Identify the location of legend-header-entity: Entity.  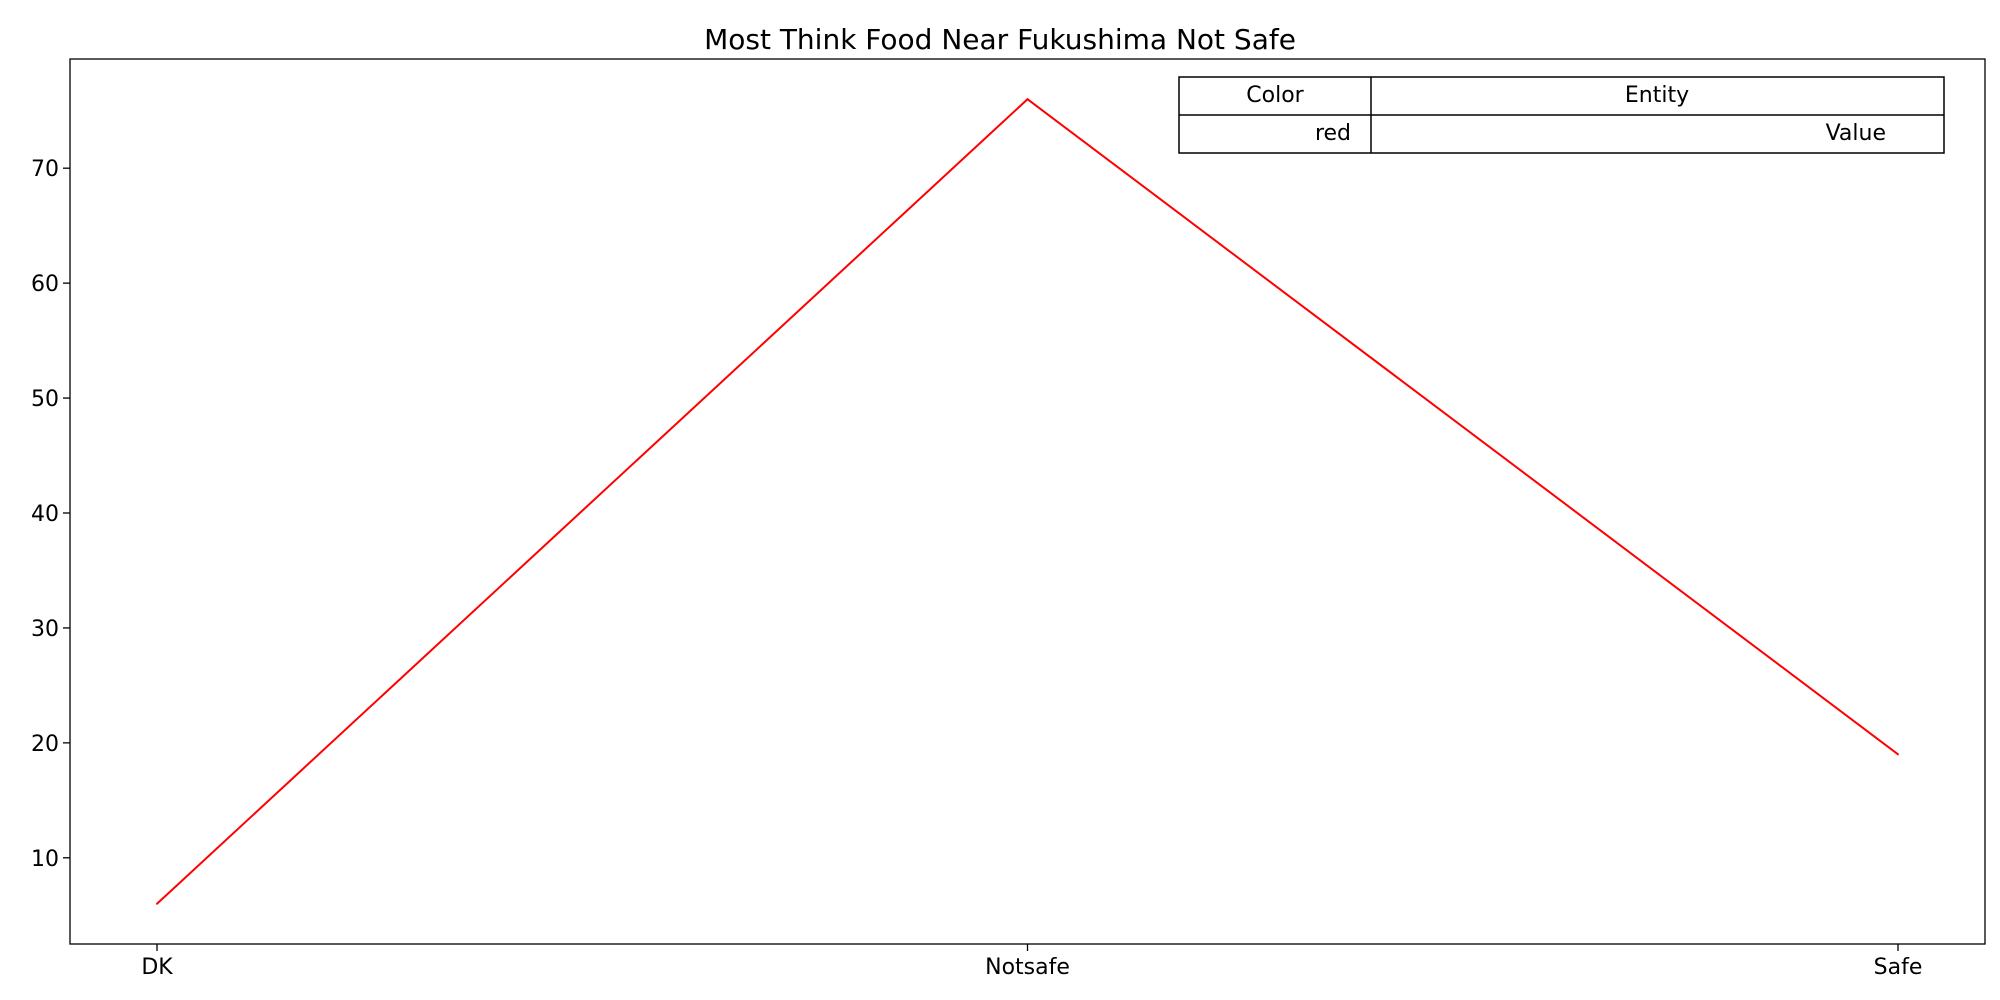
(1657, 95).